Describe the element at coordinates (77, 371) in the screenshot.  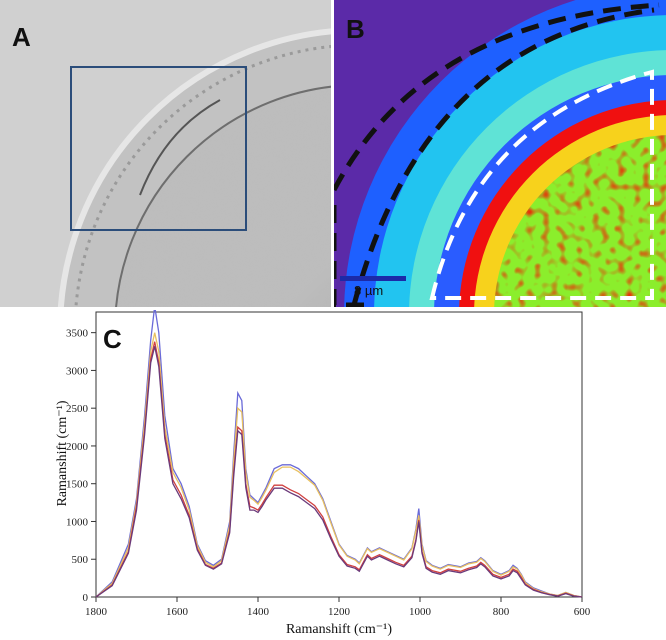
I see `y-tick-label: 3000` at that location.